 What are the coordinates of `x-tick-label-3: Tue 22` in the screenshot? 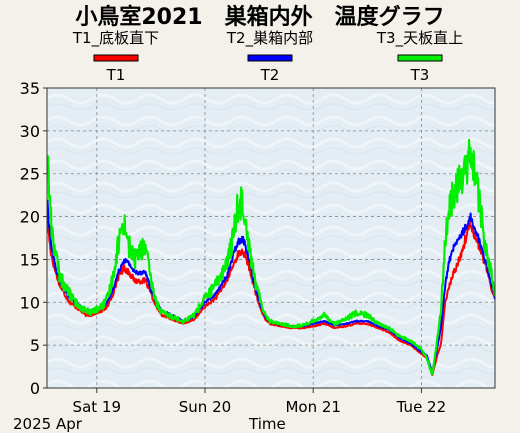 It's located at (421, 407).